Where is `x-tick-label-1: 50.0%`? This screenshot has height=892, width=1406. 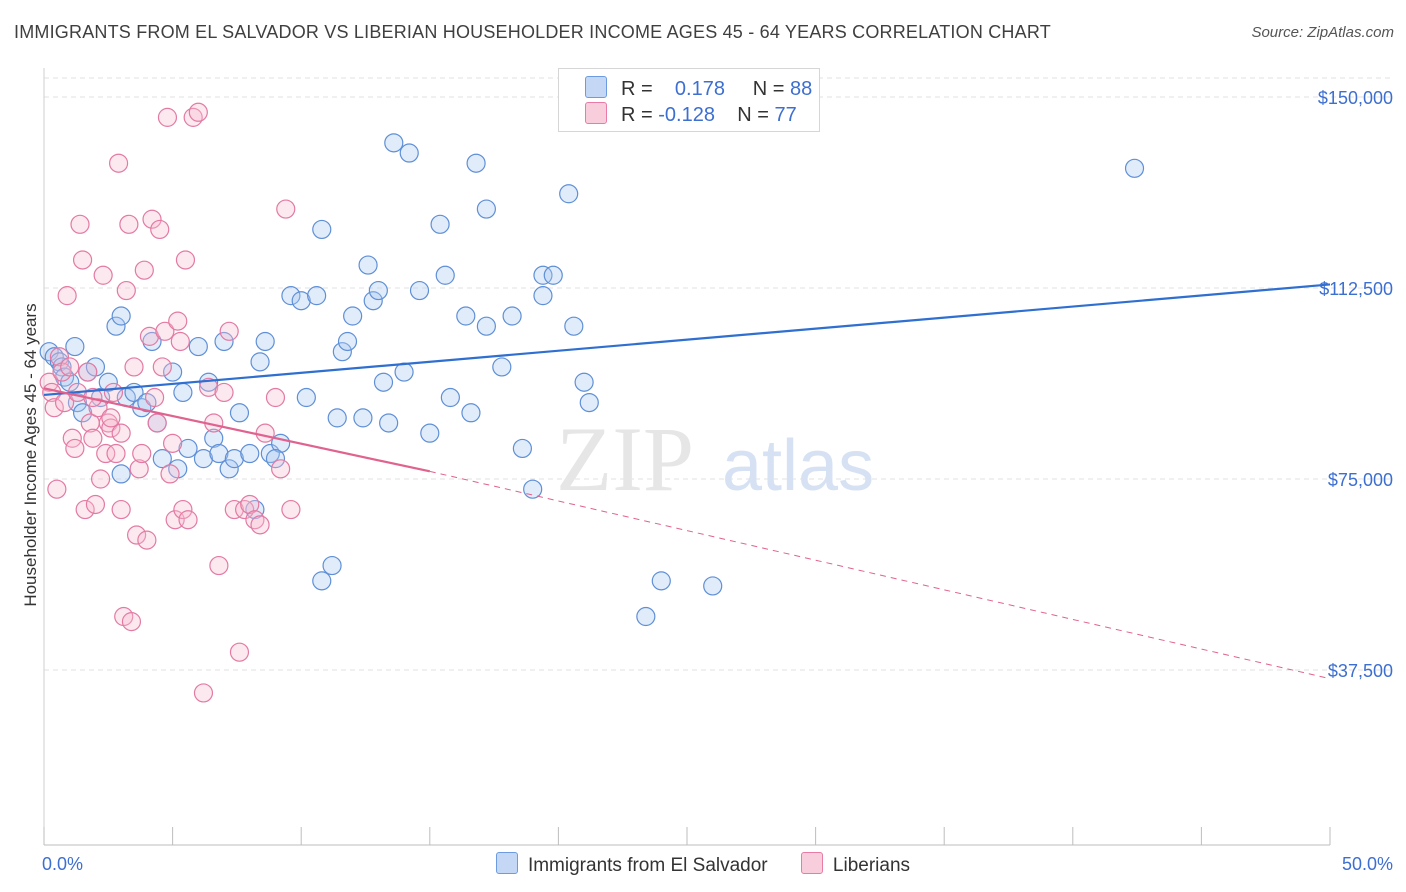
x-tick-label-1: 50.0% is located at coordinates (1367, 864).